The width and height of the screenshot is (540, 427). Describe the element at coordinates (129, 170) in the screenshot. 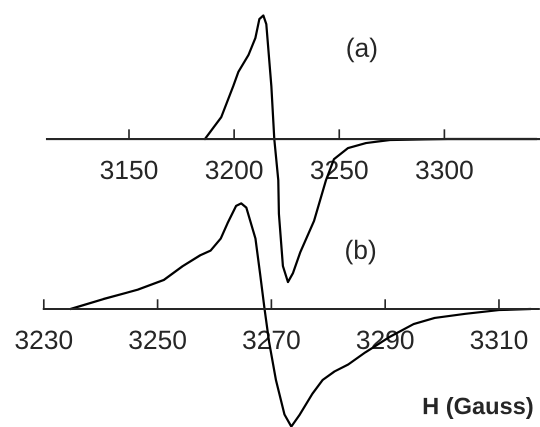

I see `x-tick-label: 3150` at that location.